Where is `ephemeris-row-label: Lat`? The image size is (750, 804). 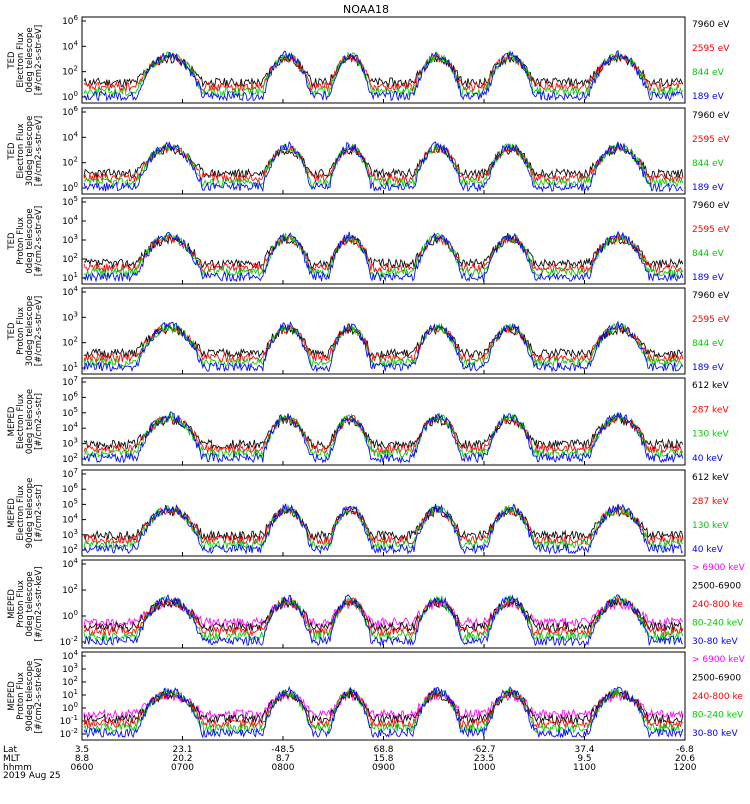
ephemeris-row-label: Lat is located at coordinates (10, 750).